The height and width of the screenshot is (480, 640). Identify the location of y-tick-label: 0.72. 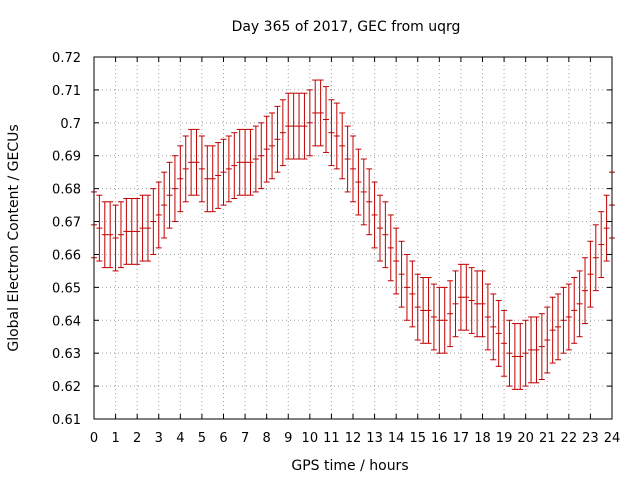
(66, 58).